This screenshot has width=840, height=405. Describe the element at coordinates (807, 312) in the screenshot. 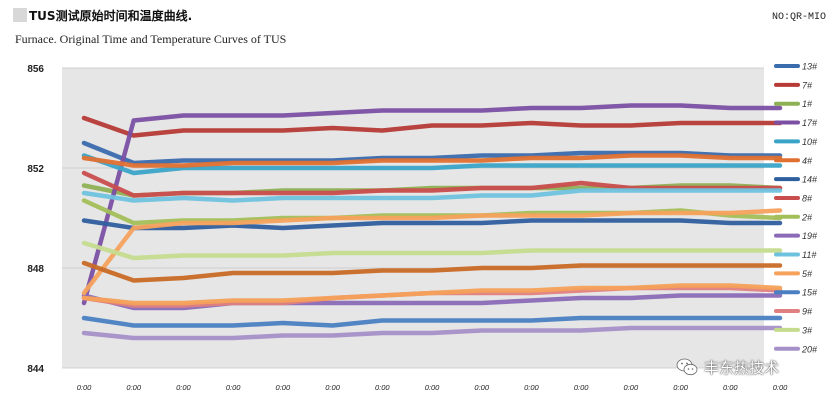

I see `legend-label: 9#` at that location.